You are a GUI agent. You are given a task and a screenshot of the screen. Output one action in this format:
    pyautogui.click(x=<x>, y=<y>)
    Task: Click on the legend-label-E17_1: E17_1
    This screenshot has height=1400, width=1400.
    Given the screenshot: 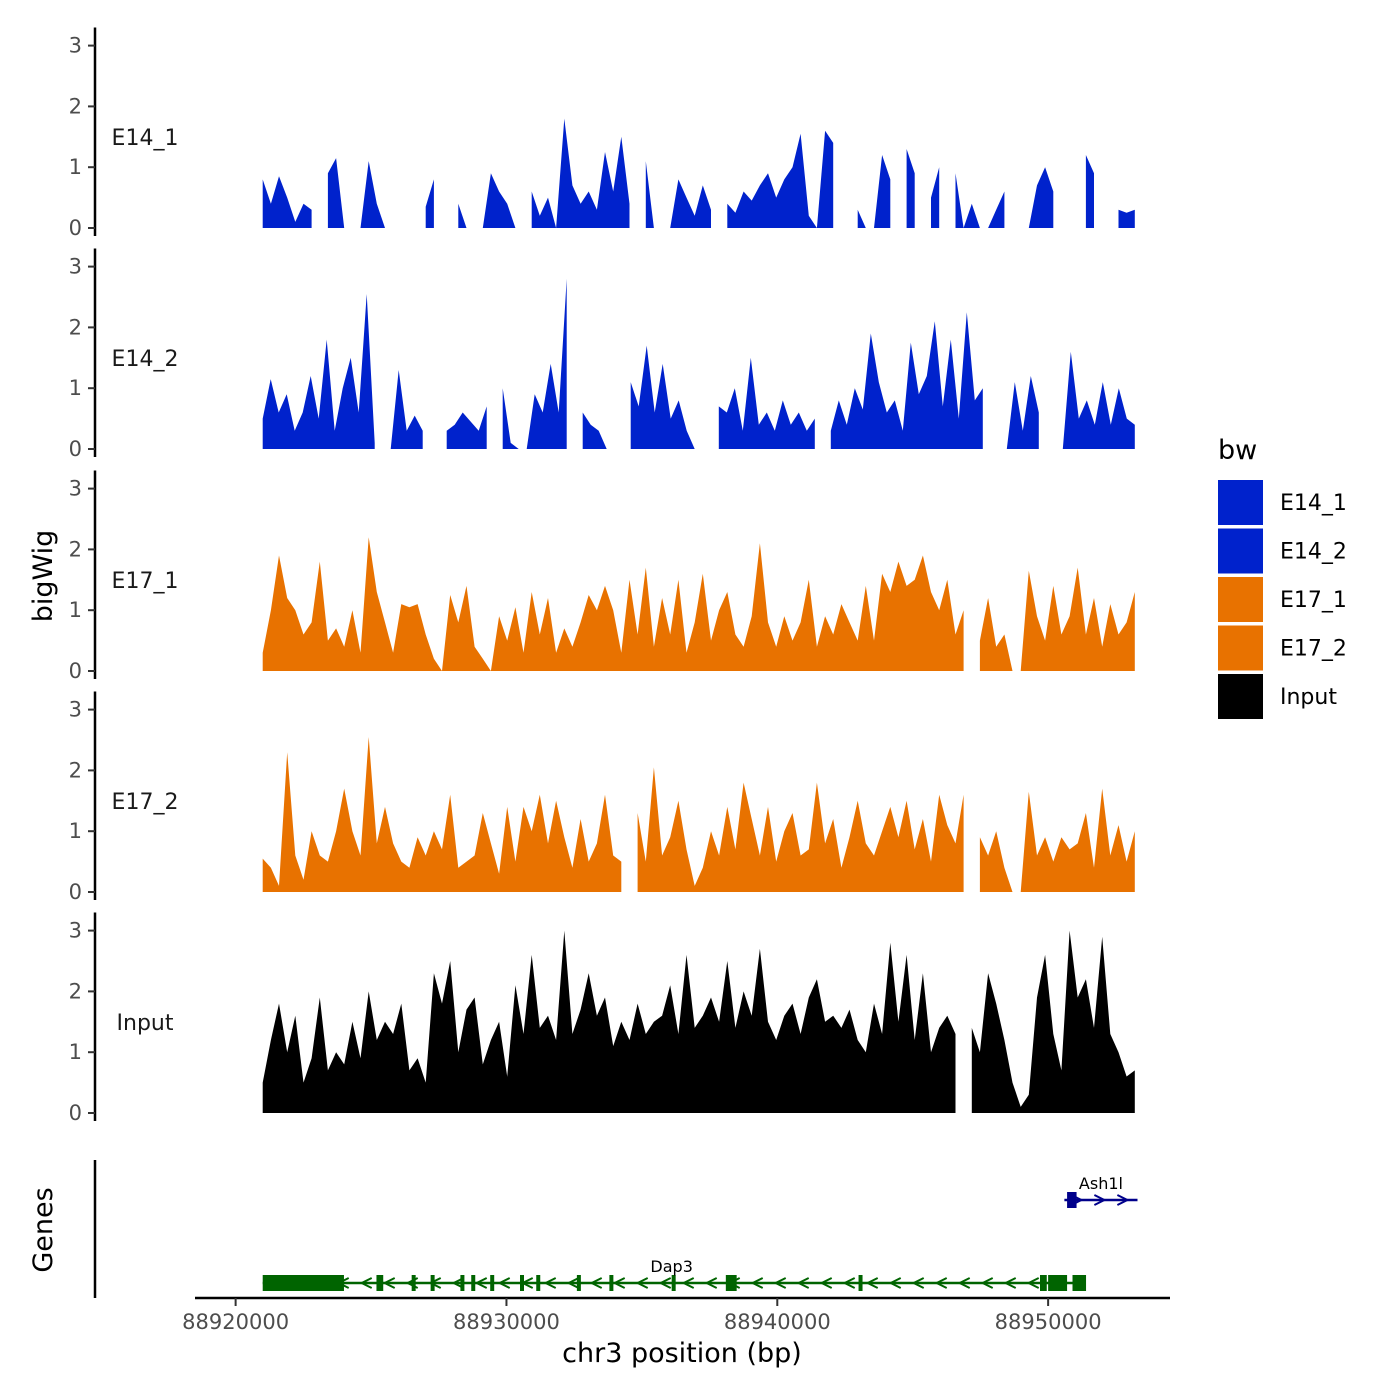 What is the action you would take?
    pyautogui.click(x=1313, y=600)
    